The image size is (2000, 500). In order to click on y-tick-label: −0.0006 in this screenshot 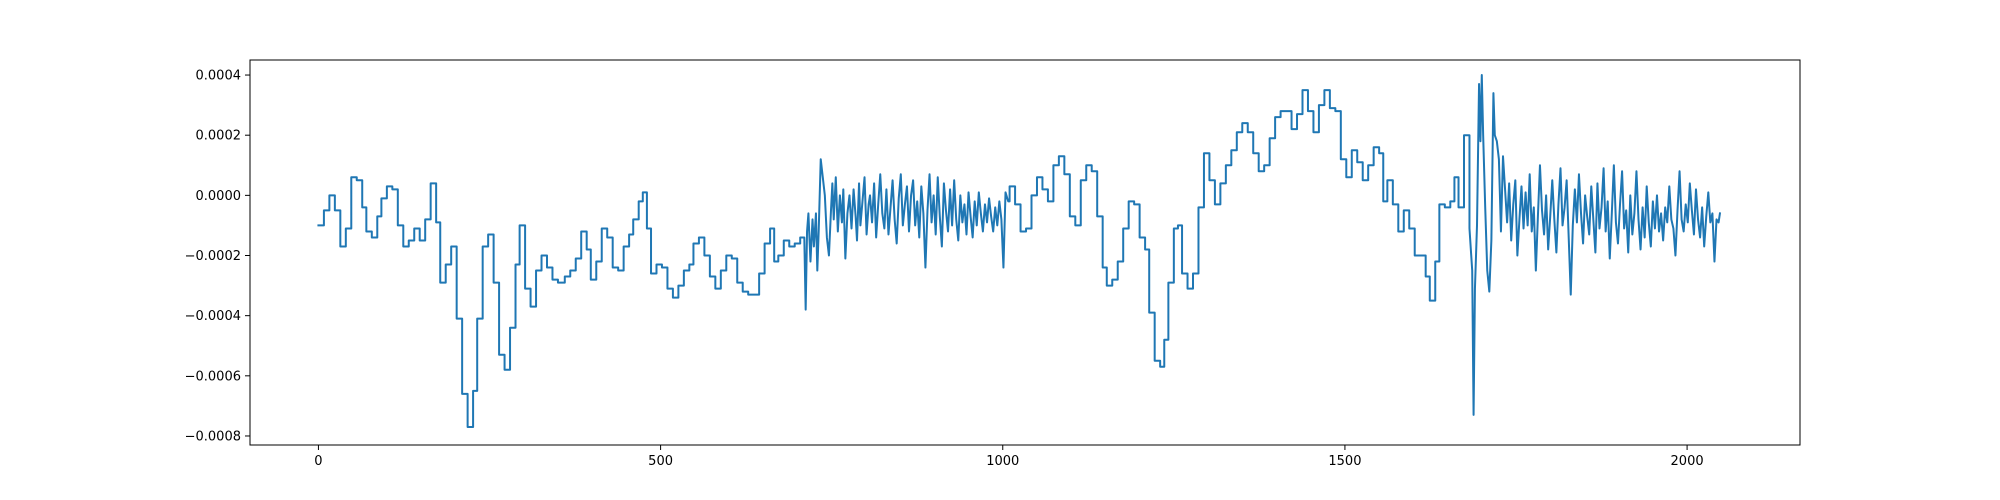, I will do `click(213, 376)`.